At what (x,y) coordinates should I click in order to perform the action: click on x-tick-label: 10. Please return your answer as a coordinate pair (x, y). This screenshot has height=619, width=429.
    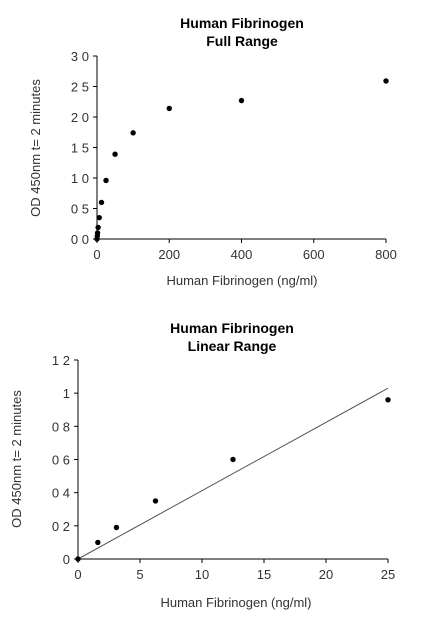
    Looking at the image, I should click on (202, 574).